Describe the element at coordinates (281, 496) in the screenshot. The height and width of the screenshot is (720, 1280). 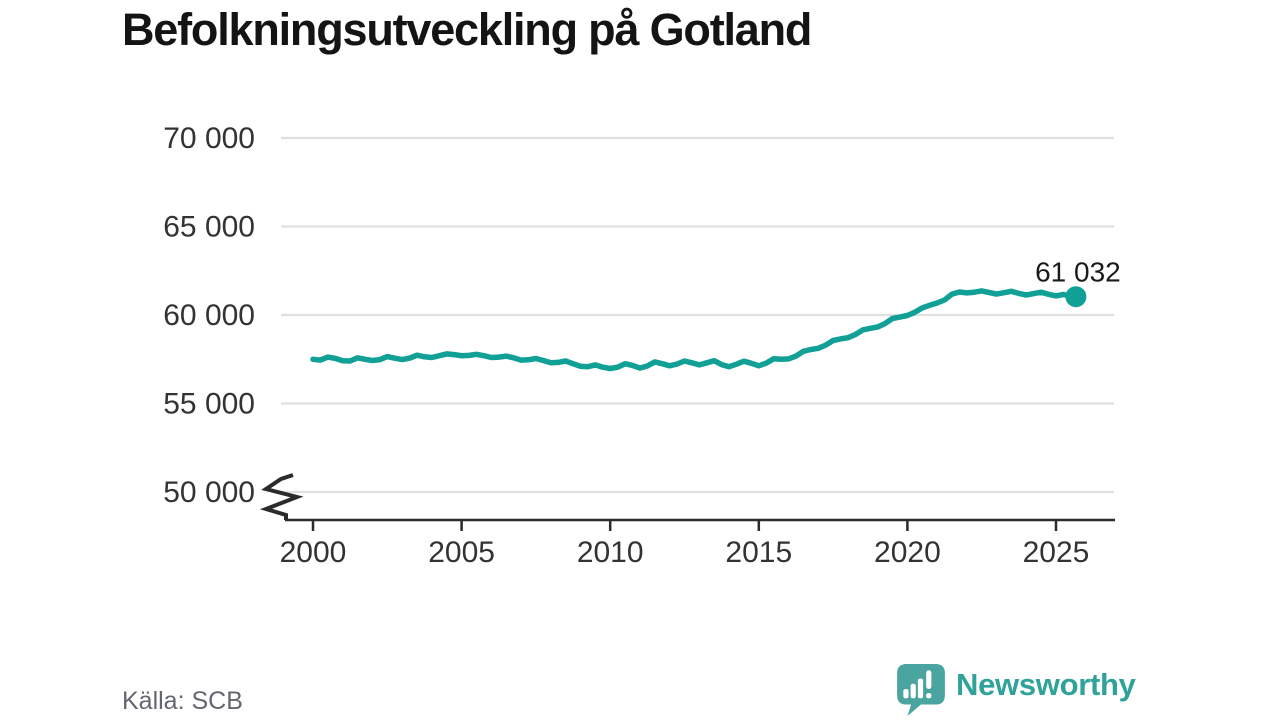
I see `axis-break-icon` at that location.